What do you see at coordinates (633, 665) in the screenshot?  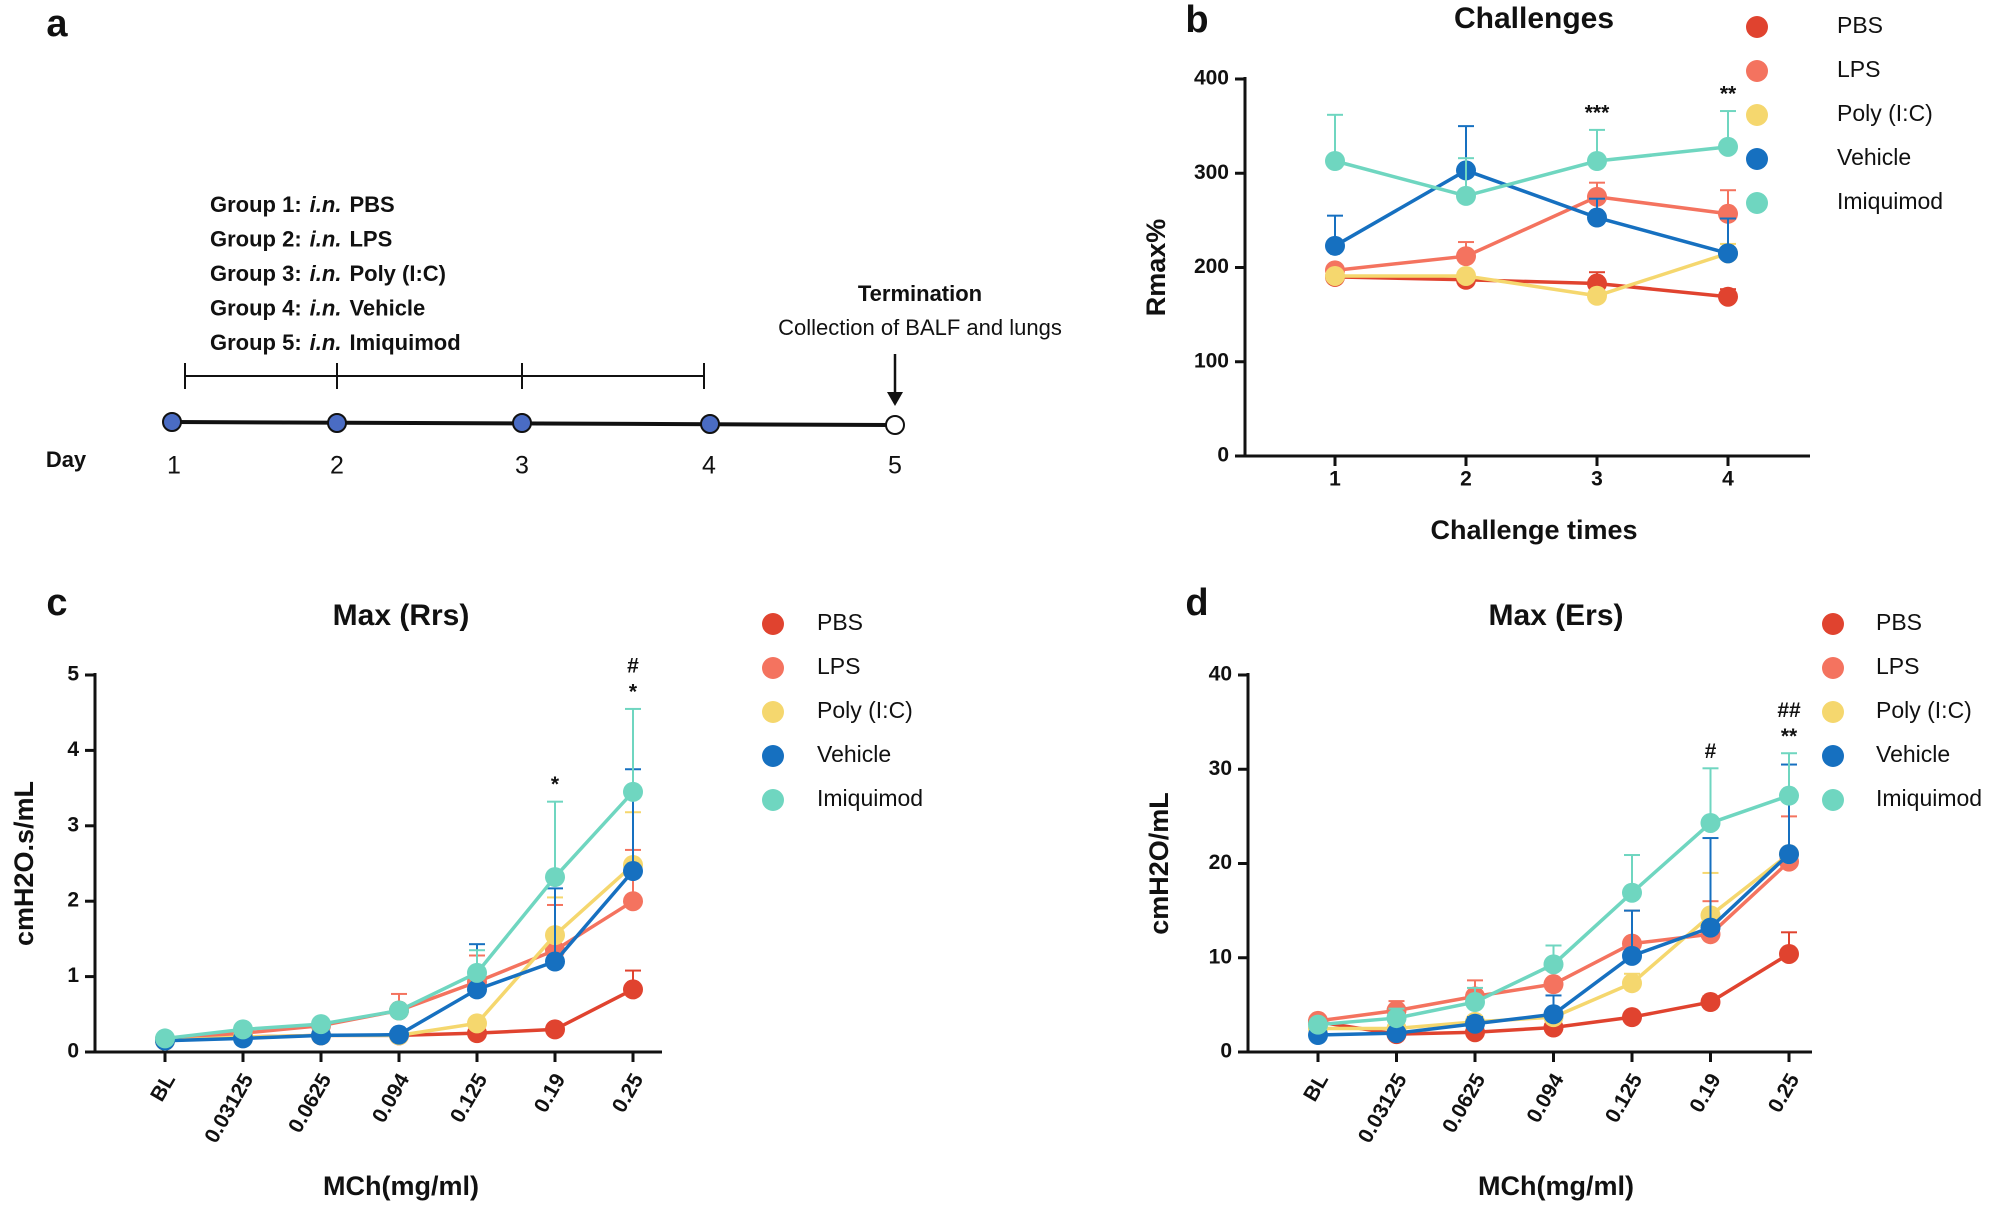 I see `significance: #` at bounding box center [633, 665].